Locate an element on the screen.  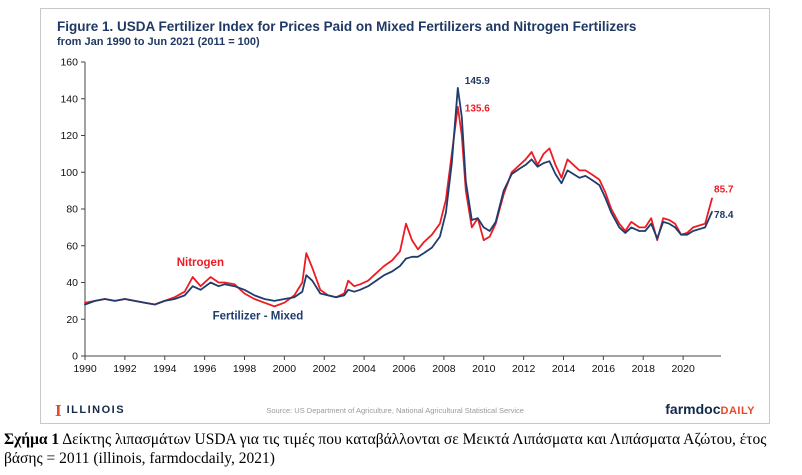
y-tick-label: 0 is located at coordinates (75, 357).